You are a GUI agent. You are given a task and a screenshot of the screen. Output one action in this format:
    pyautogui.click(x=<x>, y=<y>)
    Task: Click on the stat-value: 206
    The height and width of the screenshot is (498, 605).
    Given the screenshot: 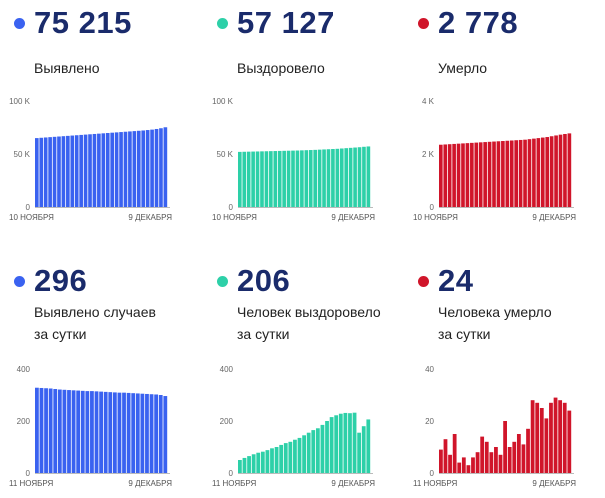 What is the action you would take?
    pyautogui.click(x=264, y=280)
    